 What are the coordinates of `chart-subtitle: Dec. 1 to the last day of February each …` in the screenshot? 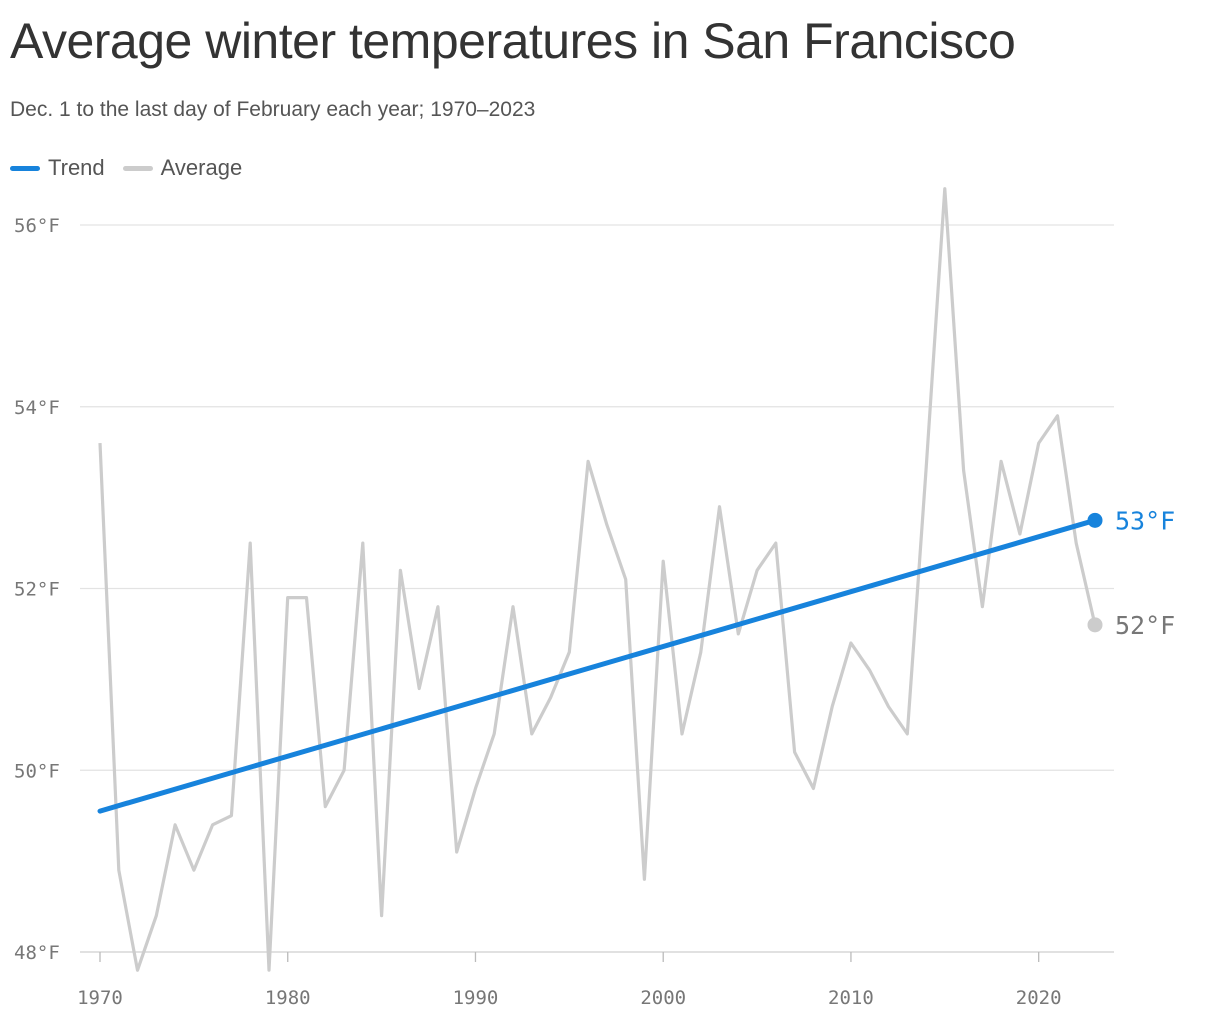 It's located at (273, 109).